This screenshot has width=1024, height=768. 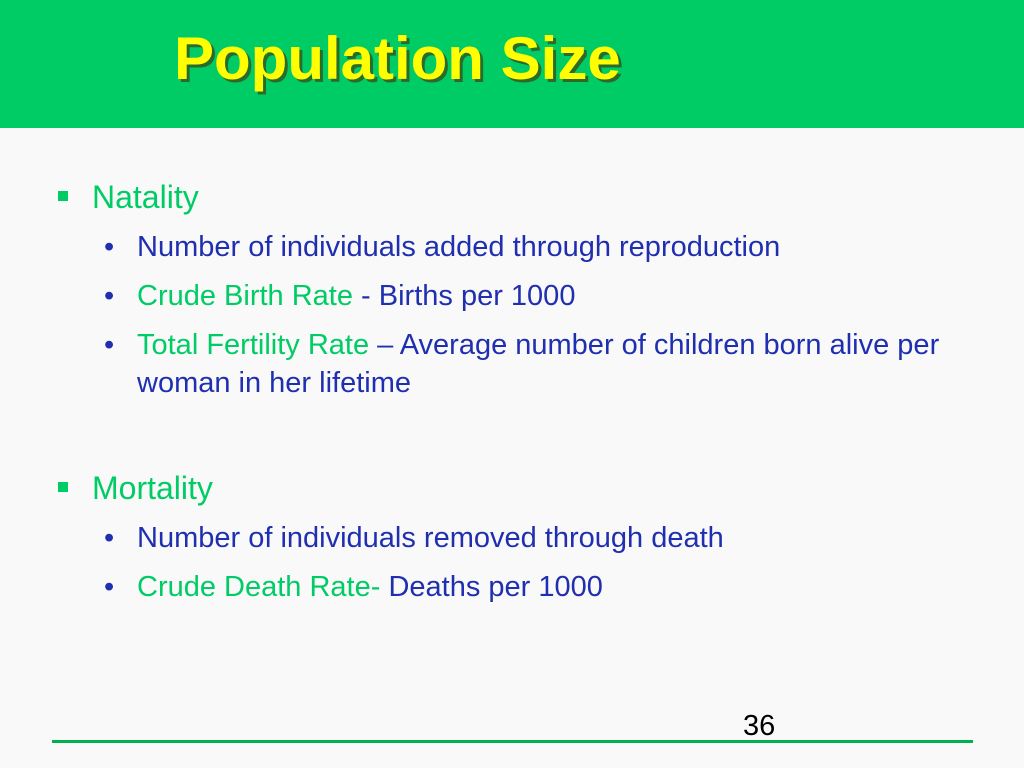 I want to click on page-number: 36, so click(x=759, y=726).